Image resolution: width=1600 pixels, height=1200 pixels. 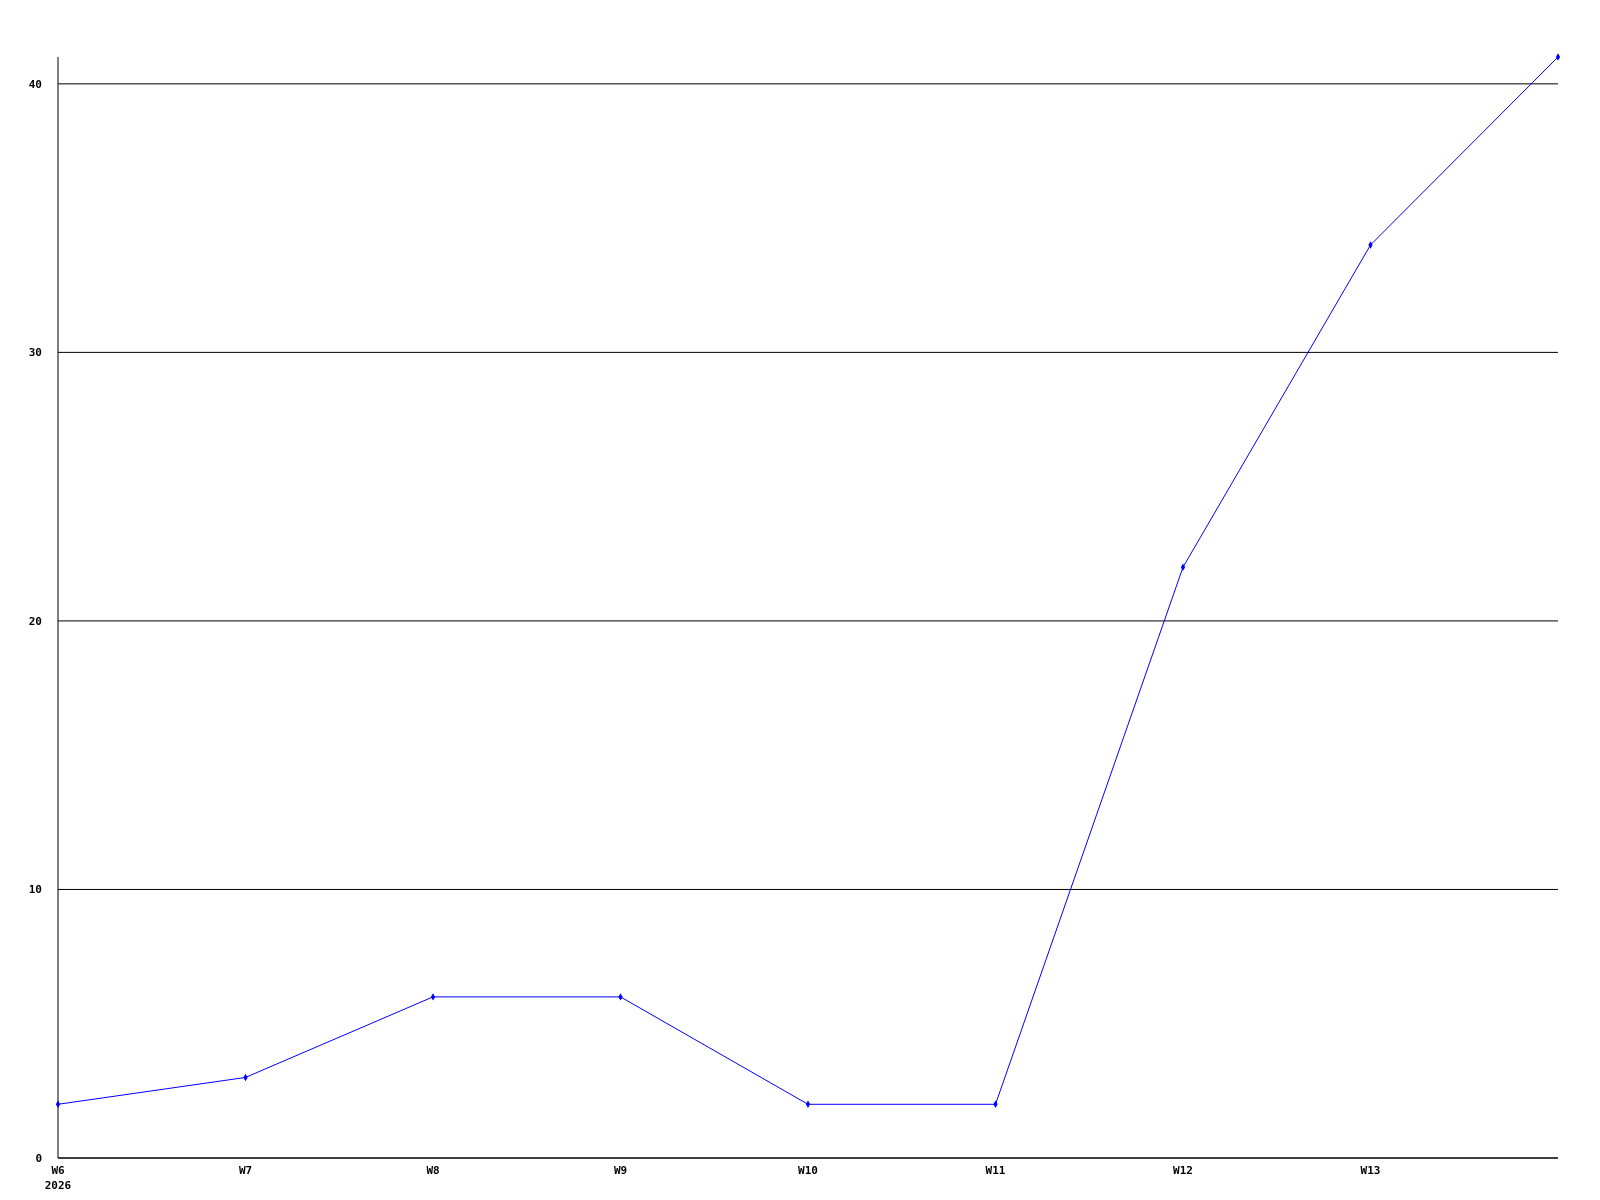 I want to click on x-tick-label: W9, so click(x=620, y=1170).